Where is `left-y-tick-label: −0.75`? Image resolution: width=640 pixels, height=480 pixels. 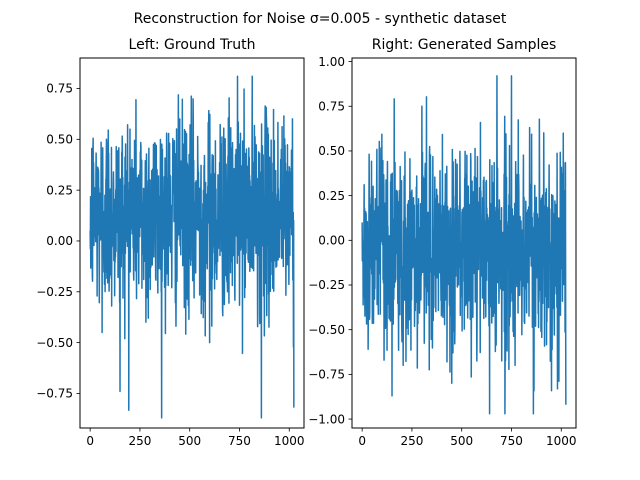
left-y-tick-label: −0.75 is located at coordinates (54, 394).